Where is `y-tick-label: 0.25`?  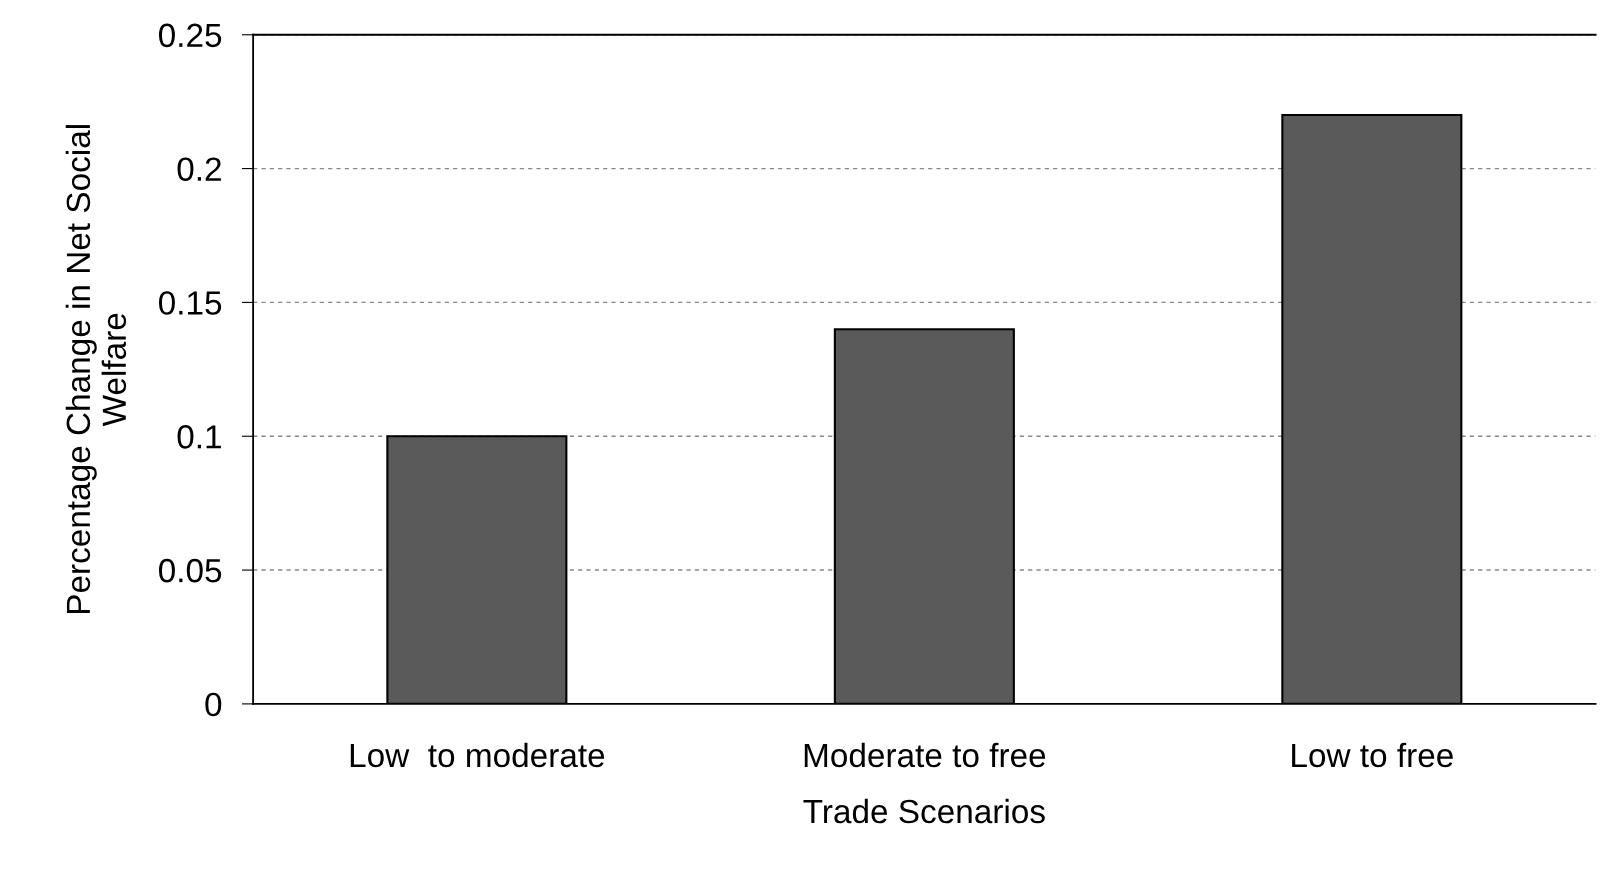
y-tick-label: 0.25 is located at coordinates (190, 35).